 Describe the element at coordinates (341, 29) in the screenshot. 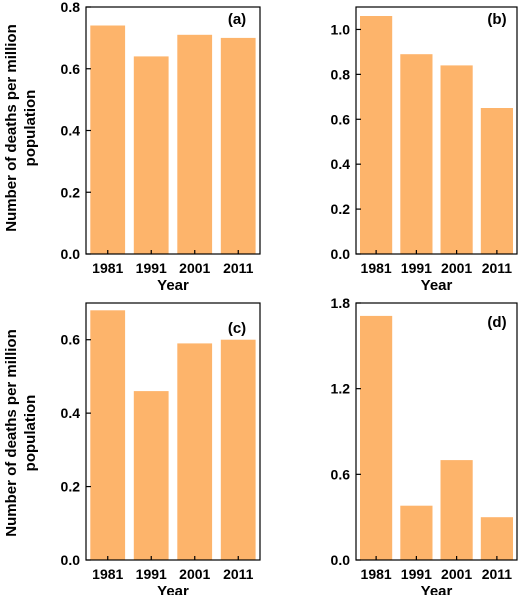

I see `y-tick-label: 1.0` at that location.